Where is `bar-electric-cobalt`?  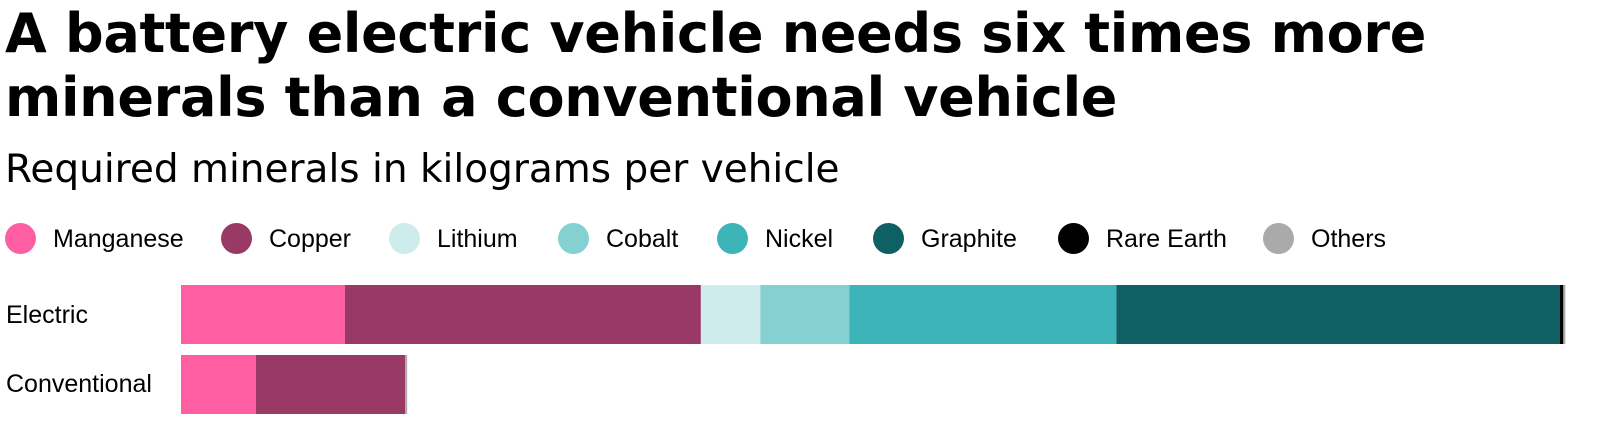 bar-electric-cobalt is located at coordinates (805, 314).